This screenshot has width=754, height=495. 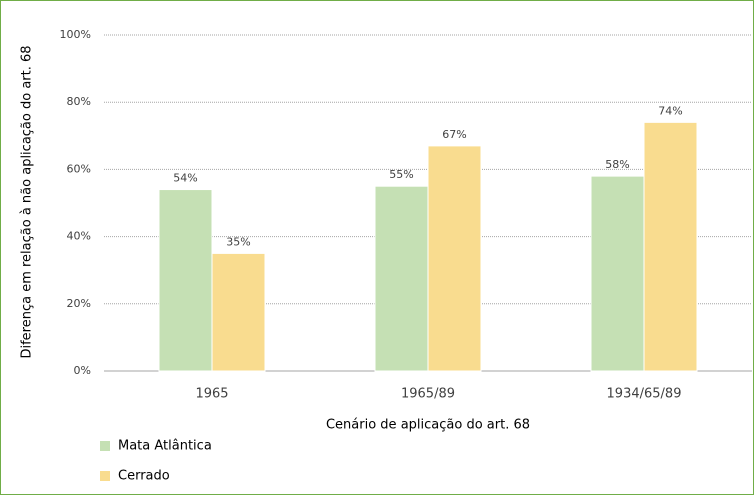 What do you see at coordinates (238, 241) in the screenshot?
I see `value-label: 35%` at bounding box center [238, 241].